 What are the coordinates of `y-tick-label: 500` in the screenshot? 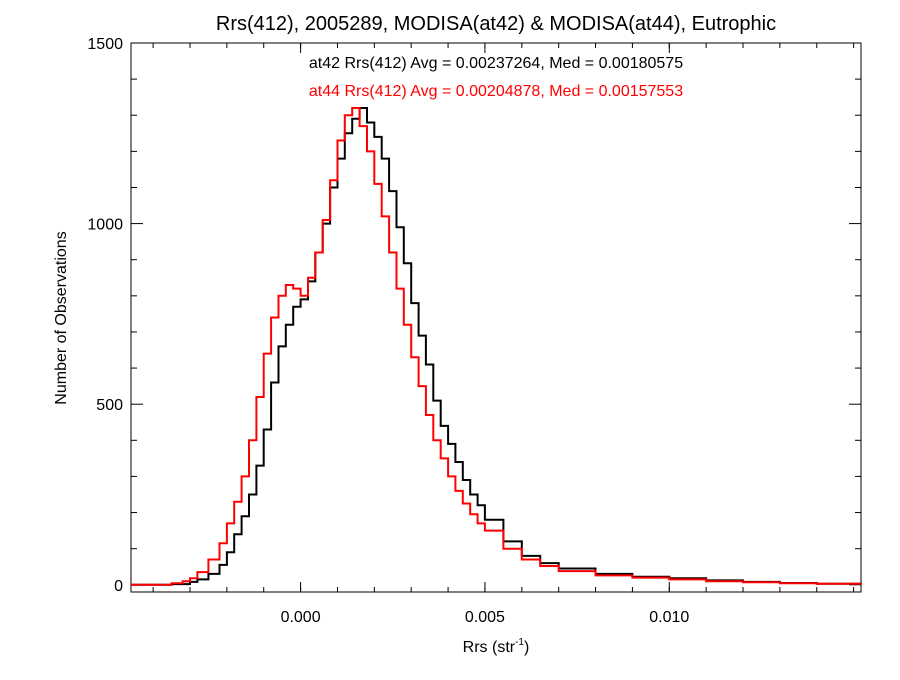 It's located at (109, 405).